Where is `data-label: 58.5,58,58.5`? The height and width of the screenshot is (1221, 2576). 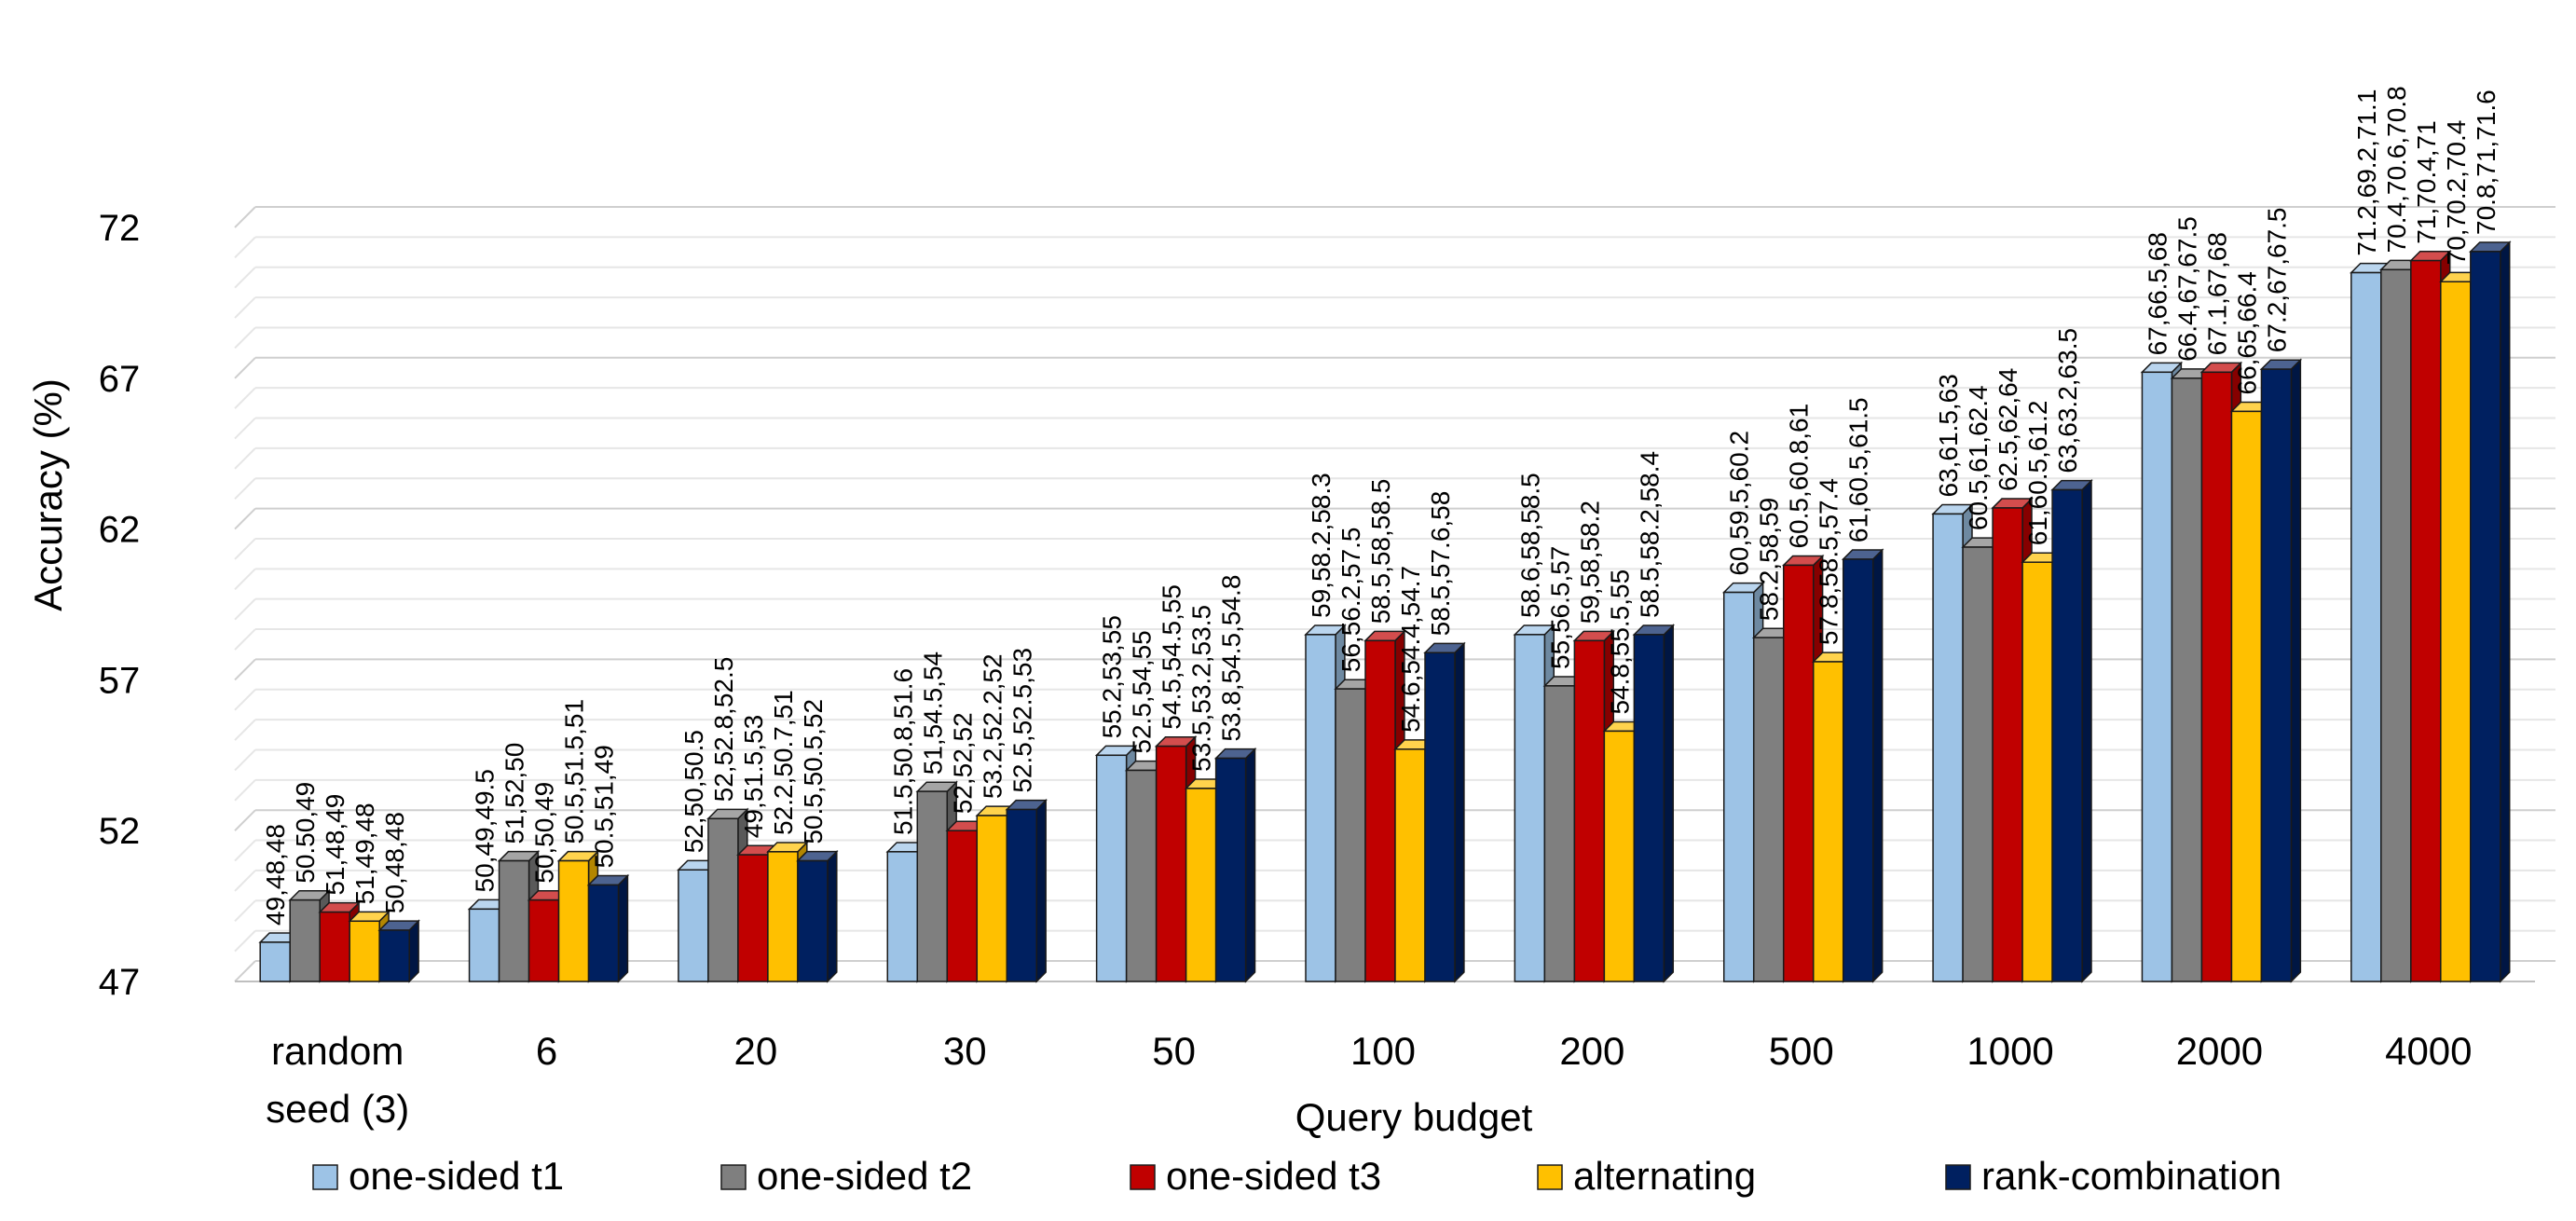
data-label: 58.5,58,58.5 is located at coordinates (1380, 552).